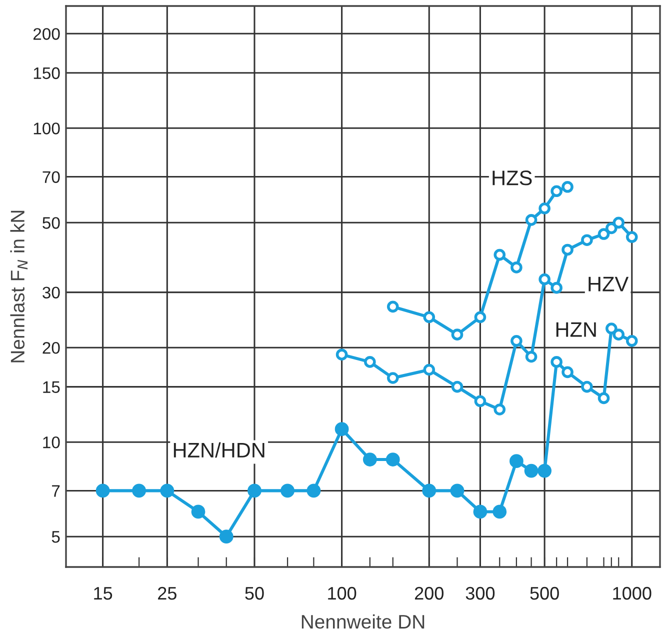 Image resolution: width=662 pixels, height=634 pixels. What do you see at coordinates (480, 593) in the screenshot?
I see `x-tick-label: 300` at bounding box center [480, 593].